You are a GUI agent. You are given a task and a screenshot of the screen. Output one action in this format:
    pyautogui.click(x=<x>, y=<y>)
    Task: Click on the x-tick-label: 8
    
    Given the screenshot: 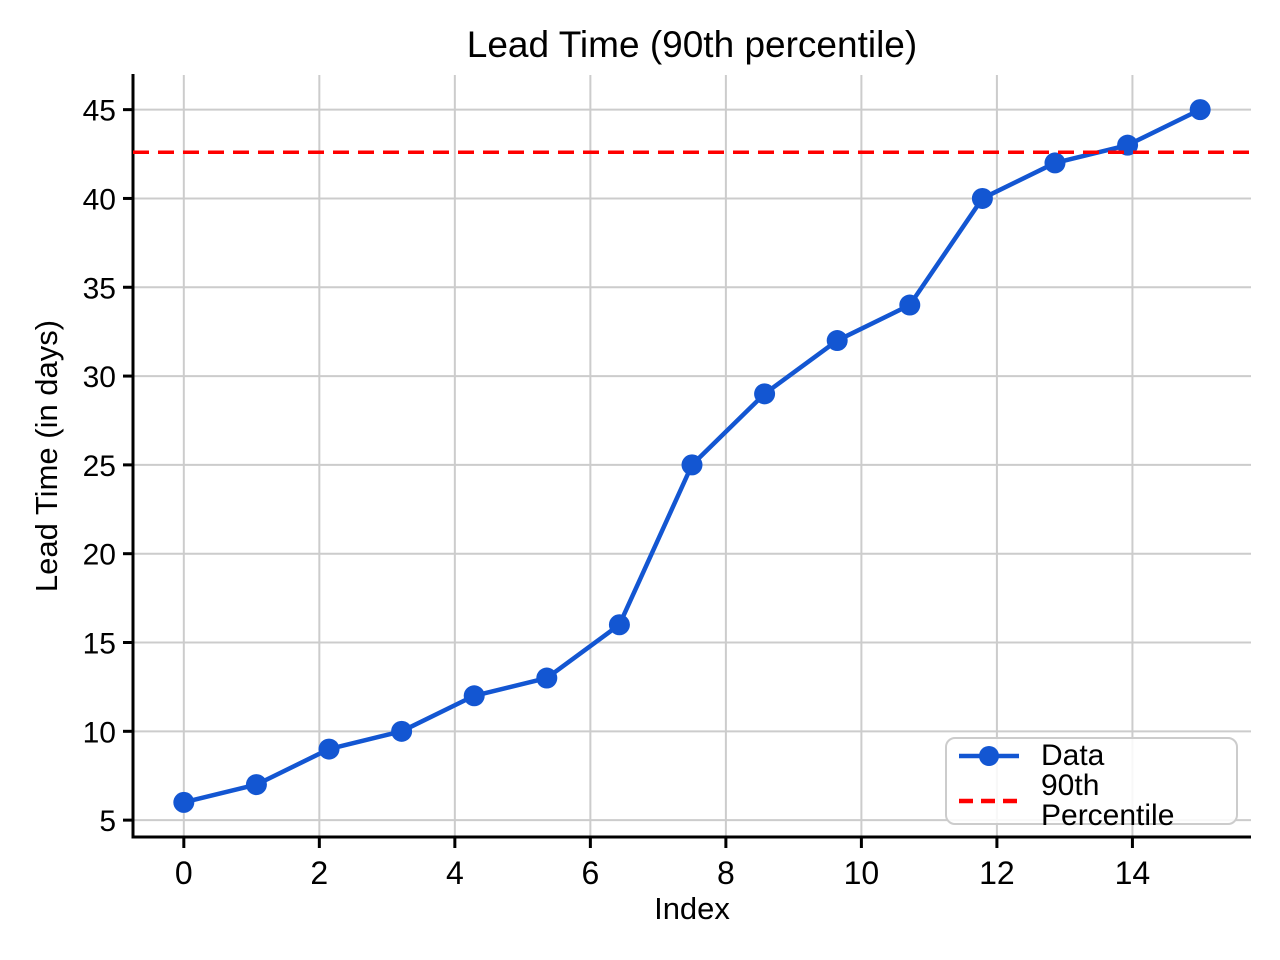 What is the action you would take?
    pyautogui.click(x=726, y=873)
    